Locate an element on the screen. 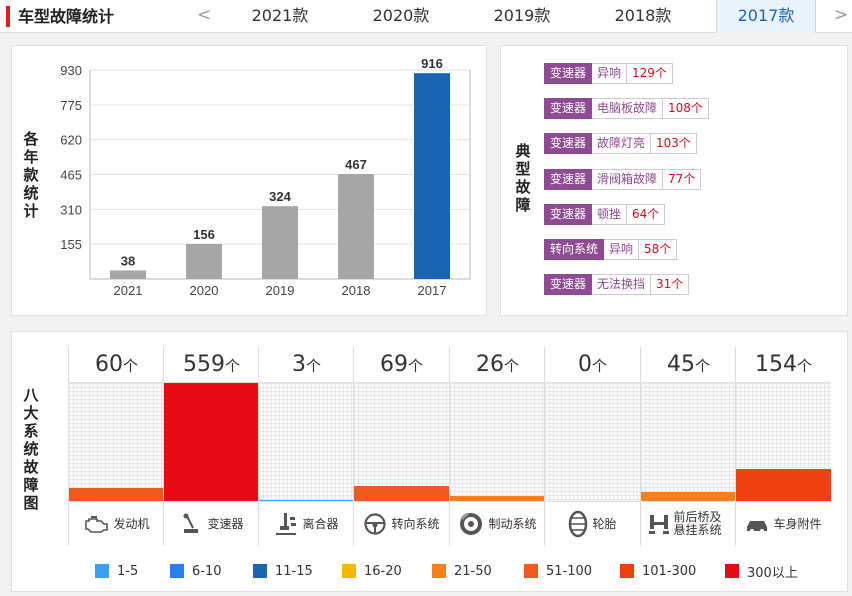 This screenshot has height=596, width=852. fault-count: 77个 is located at coordinates (682, 179).